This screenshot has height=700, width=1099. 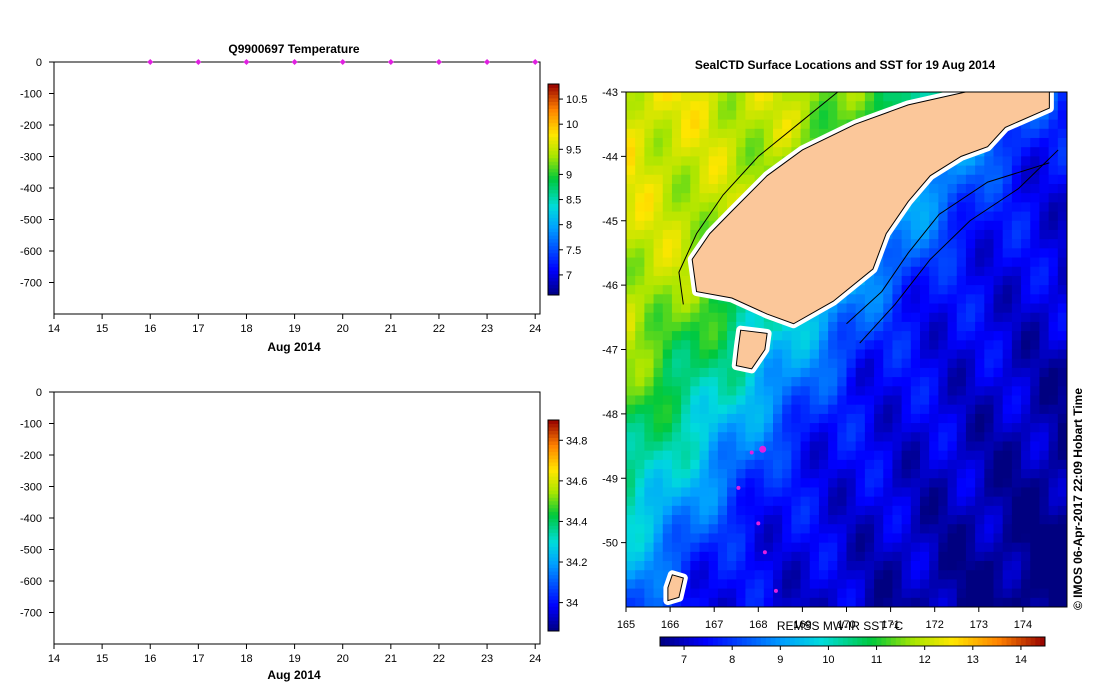 What do you see at coordinates (572, 125) in the screenshot?
I see `colorbar-tick-label: 10` at bounding box center [572, 125].